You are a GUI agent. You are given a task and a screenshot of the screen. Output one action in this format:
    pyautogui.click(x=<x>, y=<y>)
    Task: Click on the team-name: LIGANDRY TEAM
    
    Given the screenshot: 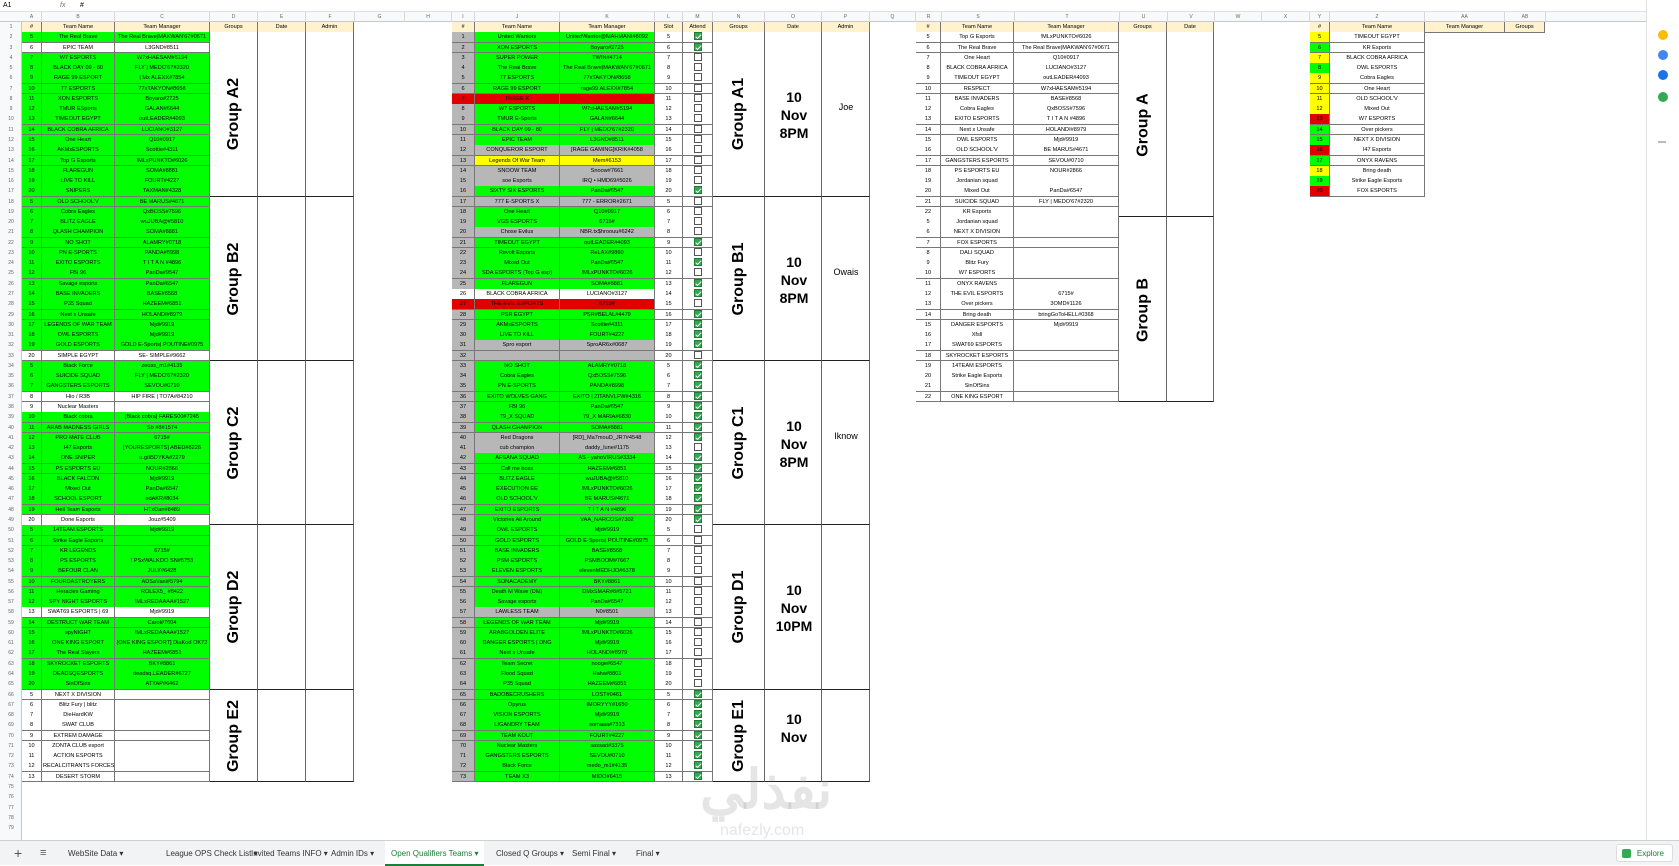 What is the action you would take?
    pyautogui.click(x=517, y=726)
    